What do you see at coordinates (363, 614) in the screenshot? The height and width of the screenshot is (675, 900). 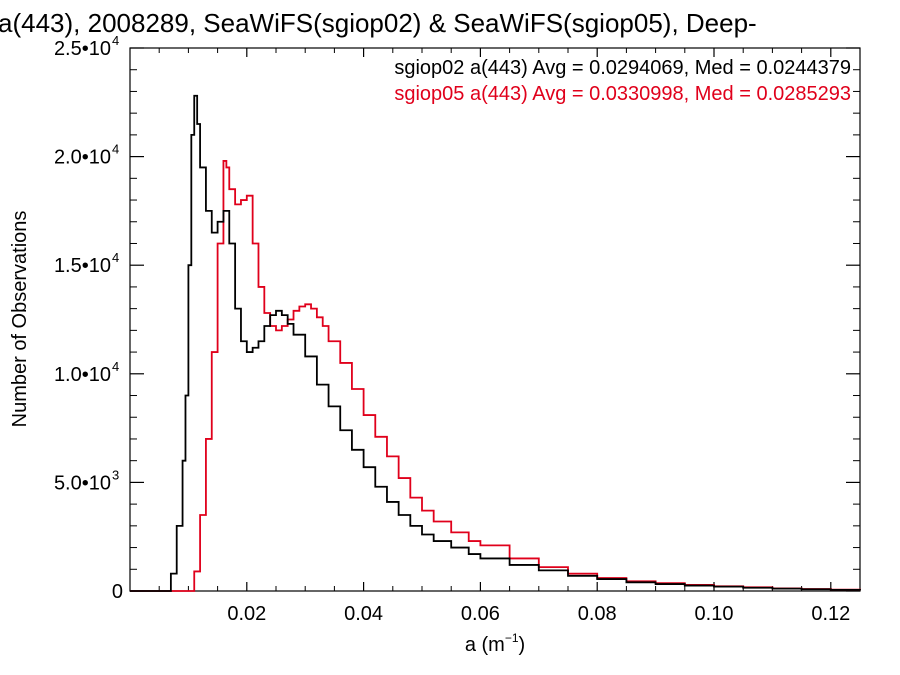 I see `x-tick-label: 0.04` at bounding box center [363, 614].